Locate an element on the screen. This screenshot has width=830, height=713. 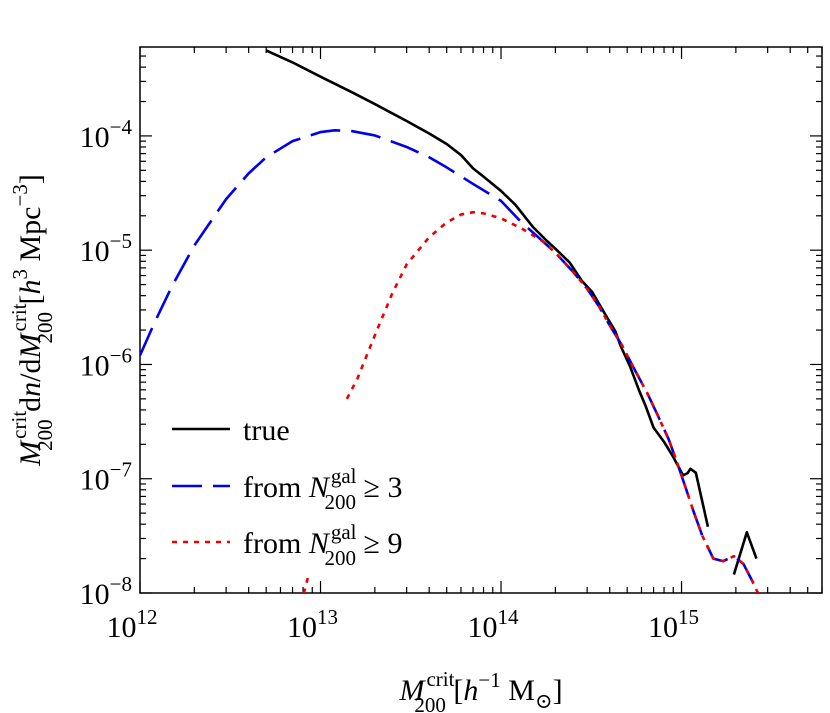
y-tick-label: 10⁻⁷ is located at coordinates (106, 477).